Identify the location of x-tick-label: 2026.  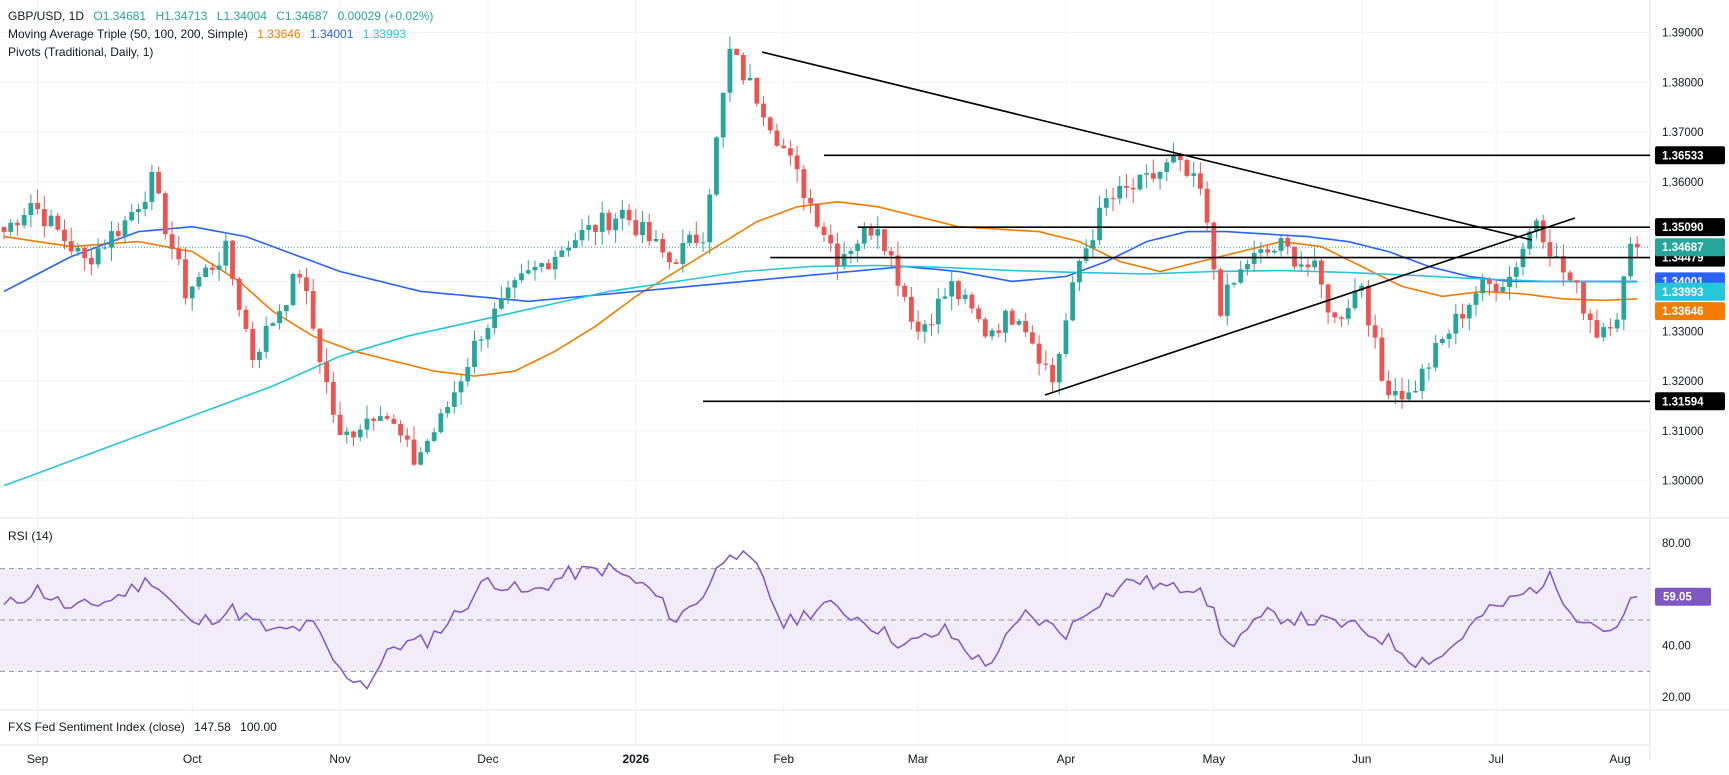
(635, 759).